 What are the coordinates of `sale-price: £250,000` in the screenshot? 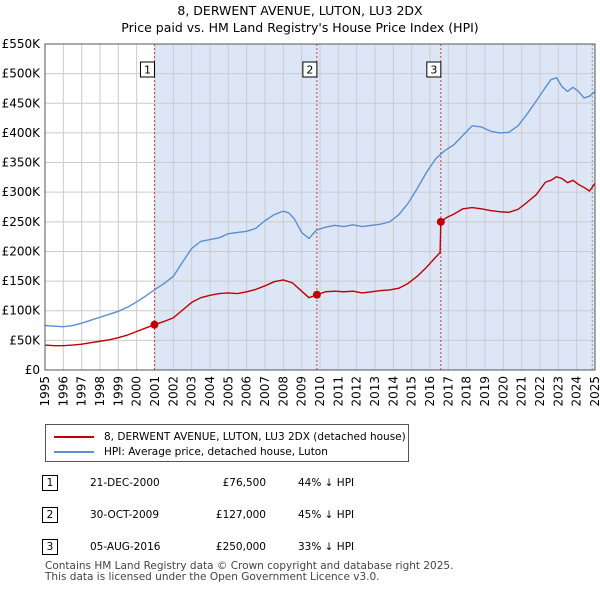 It's located at (240, 547).